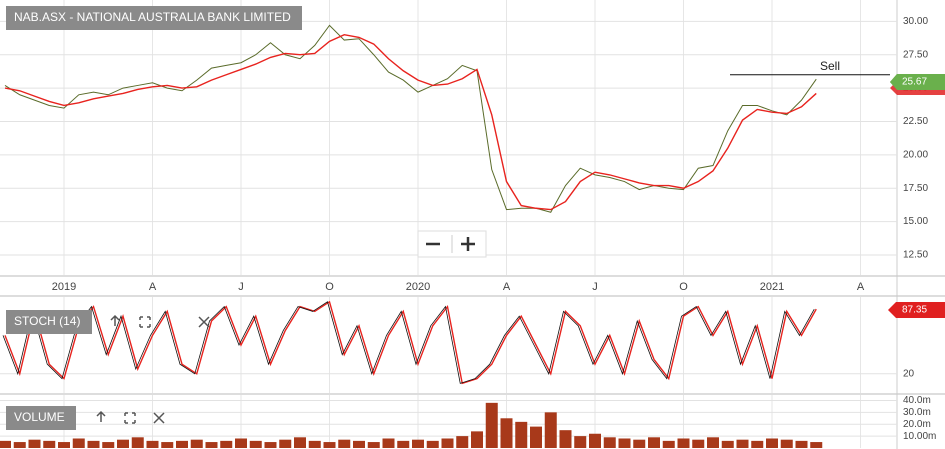  Describe the element at coordinates (909, 373) in the screenshot. I see `y-tick-label: 20` at that location.